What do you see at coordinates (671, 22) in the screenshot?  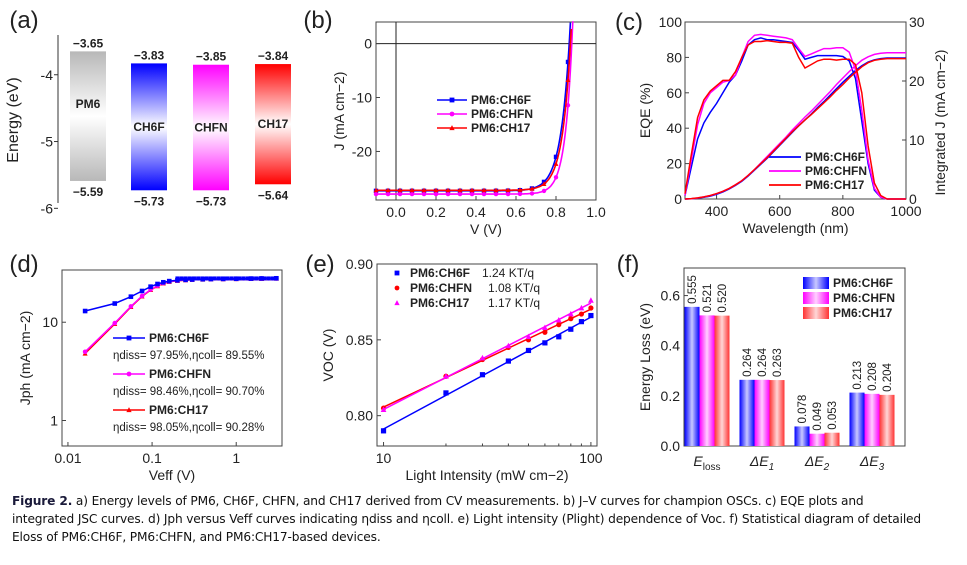 I see `y-tick-label: 100` at bounding box center [671, 22].